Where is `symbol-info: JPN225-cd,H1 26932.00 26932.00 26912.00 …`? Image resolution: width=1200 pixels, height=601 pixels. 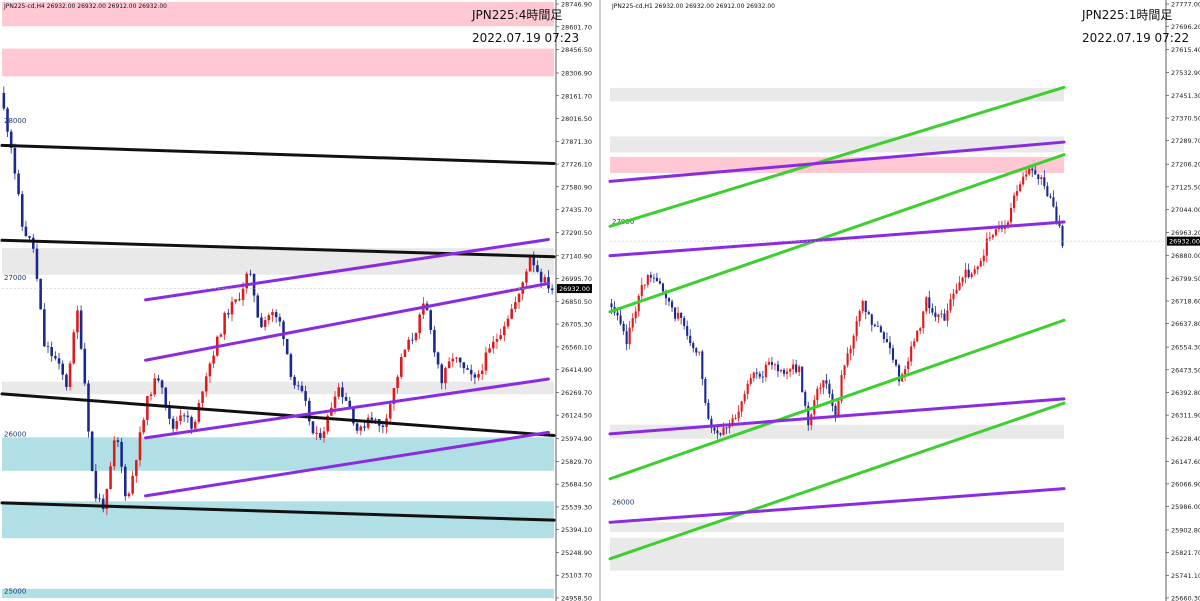
symbol-info: JPN225-cd,H1 26932.00 26932.00 26912.00 … is located at coordinates (693, 6).